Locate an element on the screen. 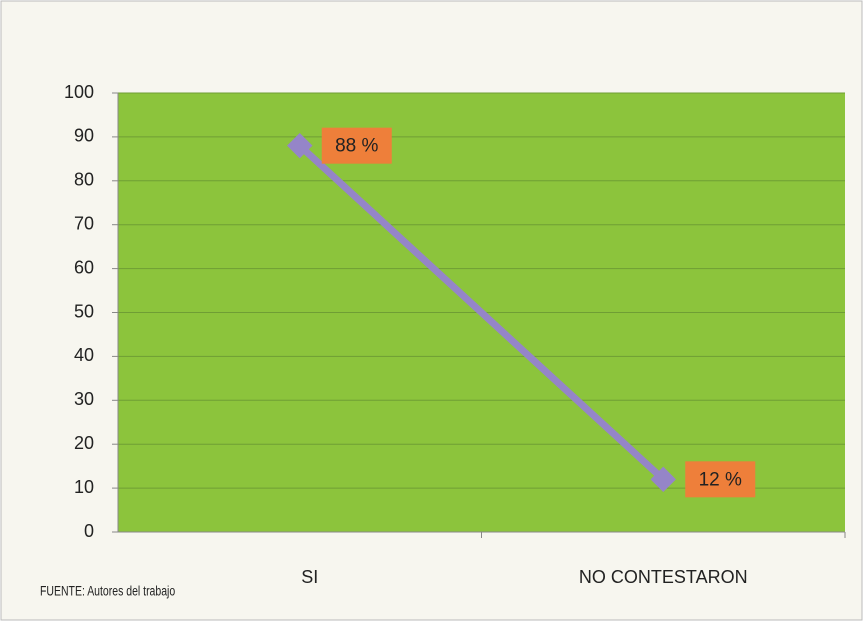 This screenshot has width=863, height=621. x-tick-label: NO CONTESTARON is located at coordinates (663, 577).